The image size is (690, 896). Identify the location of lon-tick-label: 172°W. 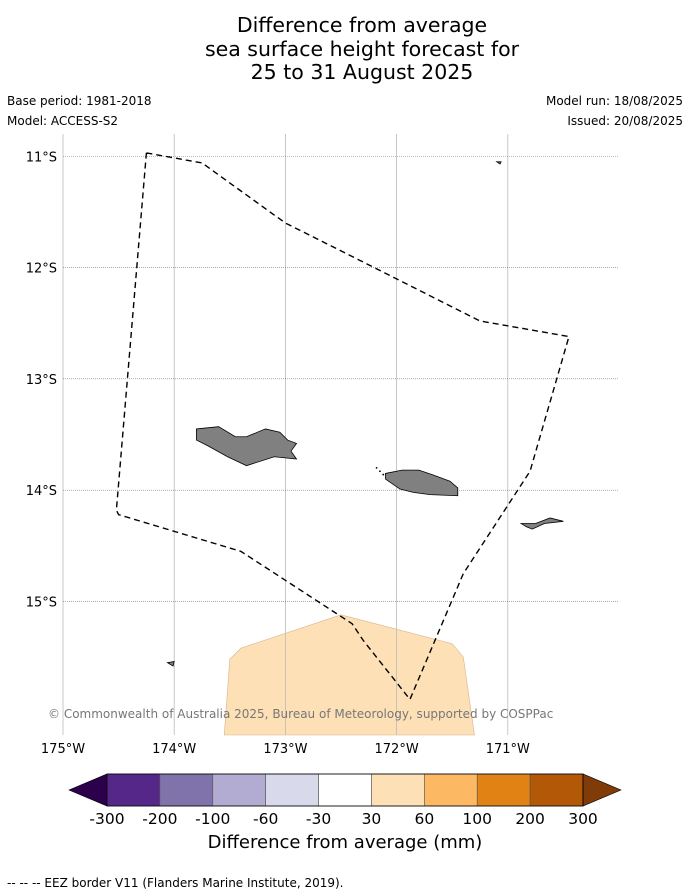
(397, 749).